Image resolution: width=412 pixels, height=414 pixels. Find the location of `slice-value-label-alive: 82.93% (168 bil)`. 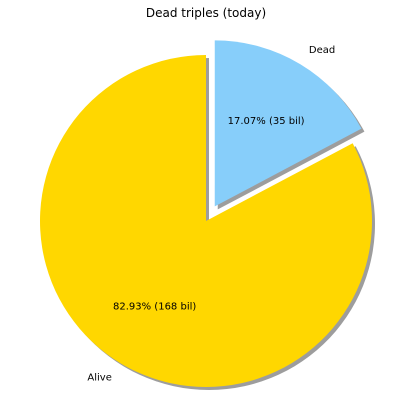

slice-value-label-alive: 82.93% (168 bil) is located at coordinates (154, 306).